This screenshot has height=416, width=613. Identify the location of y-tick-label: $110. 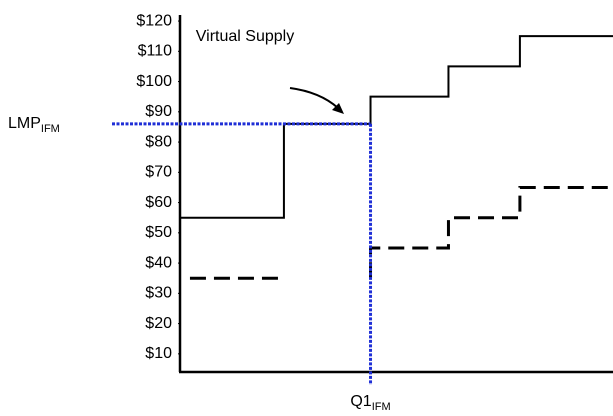
(155, 51).